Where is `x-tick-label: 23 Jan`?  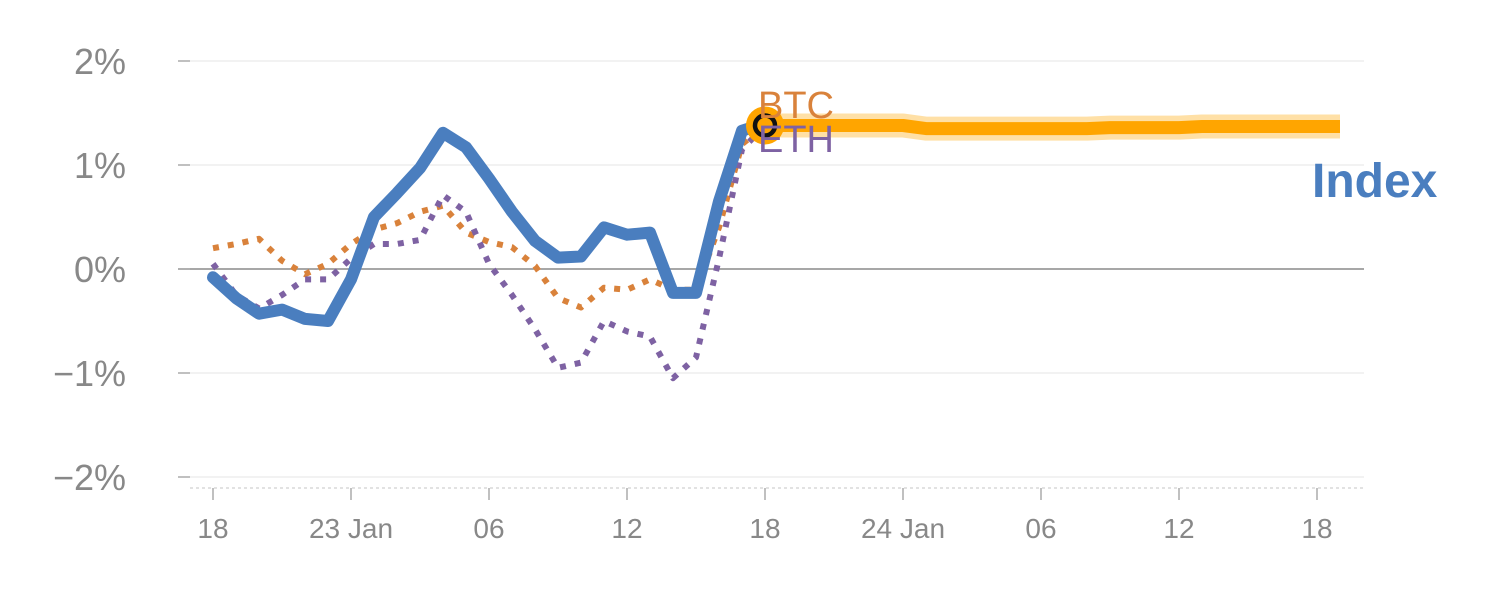
x-tick-label: 23 Jan is located at coordinates (351, 528).